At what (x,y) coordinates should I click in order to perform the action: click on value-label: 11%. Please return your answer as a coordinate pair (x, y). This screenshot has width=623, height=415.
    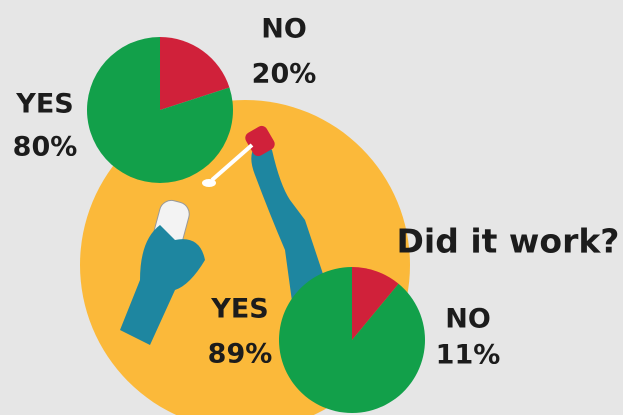
    Looking at the image, I should click on (468, 355).